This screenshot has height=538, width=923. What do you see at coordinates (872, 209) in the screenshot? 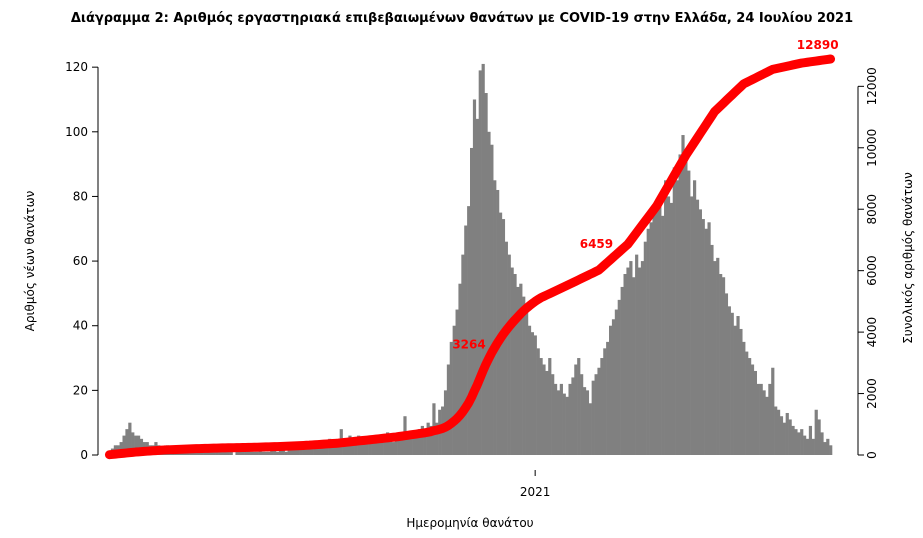
I see `y2-tick-label: 8000` at bounding box center [872, 209].